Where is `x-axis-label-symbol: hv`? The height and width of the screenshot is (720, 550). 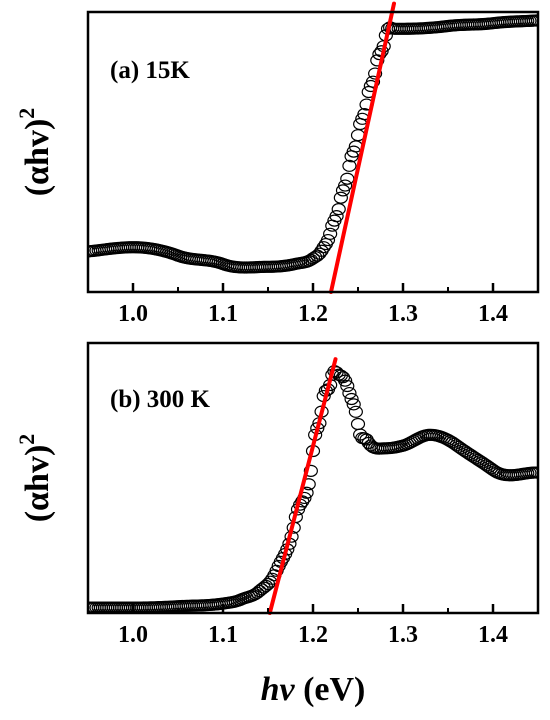
x-axis-label-symbol: hv is located at coordinates (282, 689).